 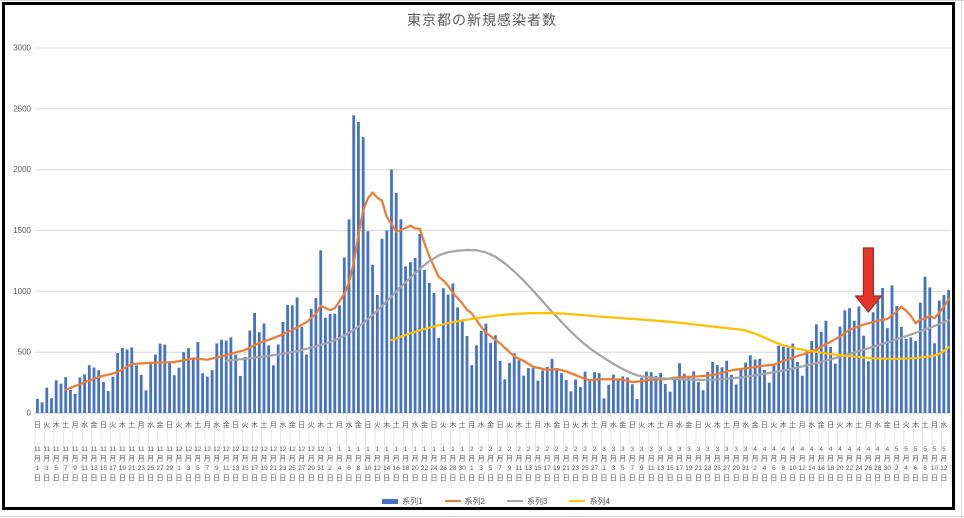 What do you see at coordinates (489, 501) in the screenshot?
I see `chart-legend: 系列1 系列2 系列3 系列4` at bounding box center [489, 501].